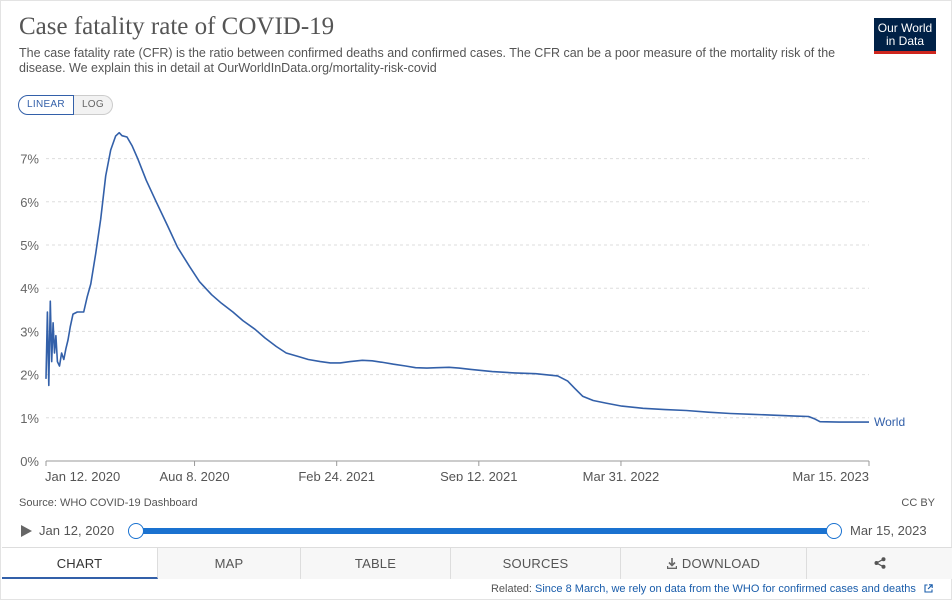 The image size is (952, 600). Describe the element at coordinates (511, 589) in the screenshot. I see `related-prefix: Related:` at that location.